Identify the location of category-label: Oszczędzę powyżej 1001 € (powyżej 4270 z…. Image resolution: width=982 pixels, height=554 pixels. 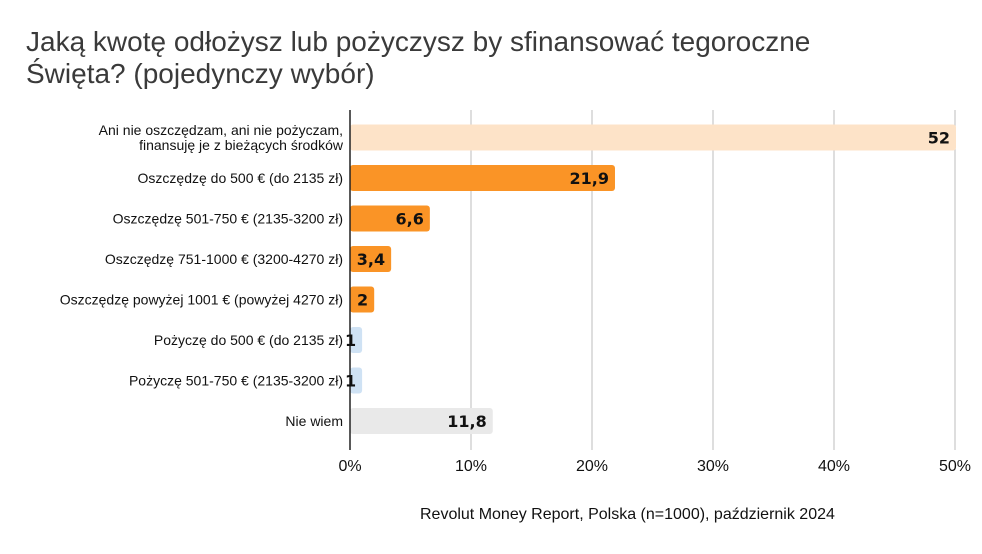
(201, 300).